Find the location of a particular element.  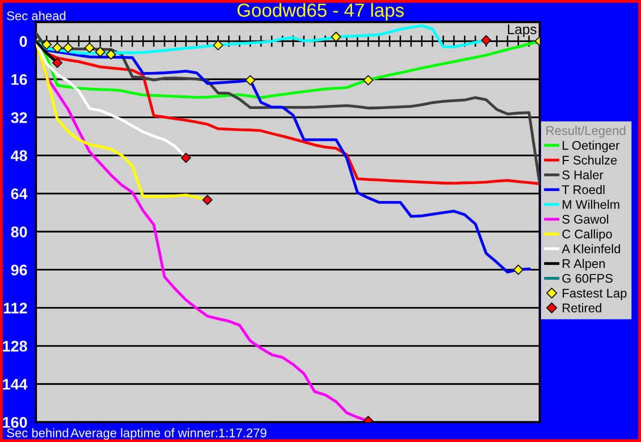

x-axis-title: Laps is located at coordinates (522, 30).